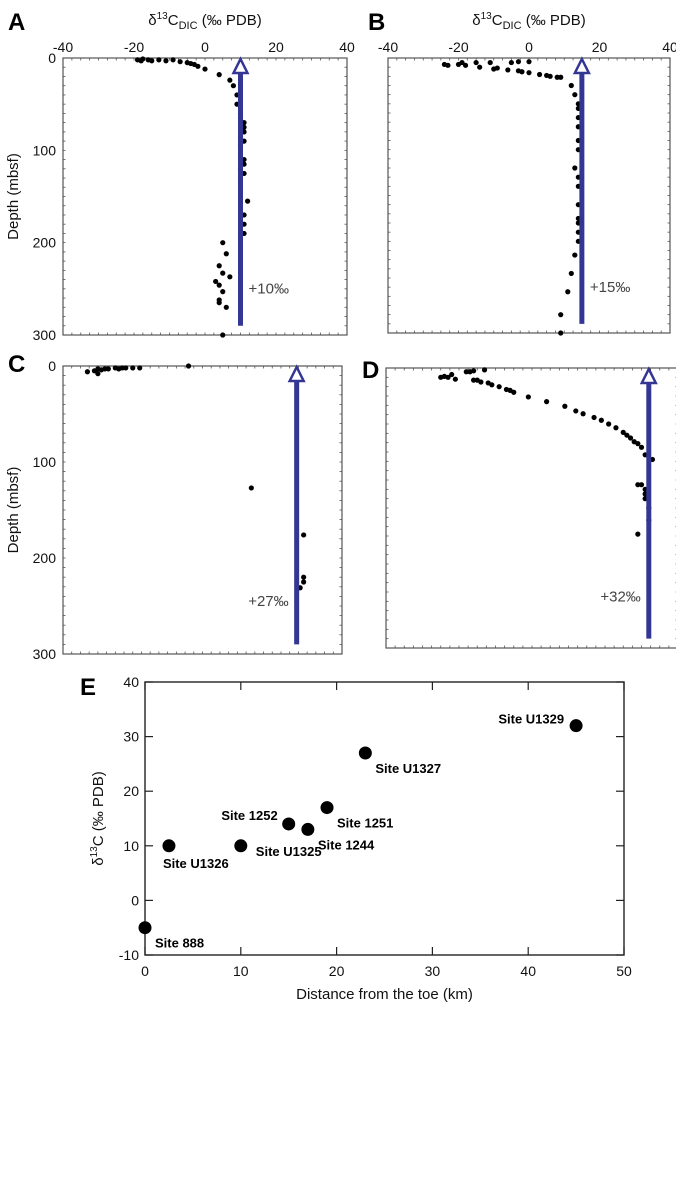  Describe the element at coordinates (88, 687) in the screenshot. I see `panel-letter: E` at that location.